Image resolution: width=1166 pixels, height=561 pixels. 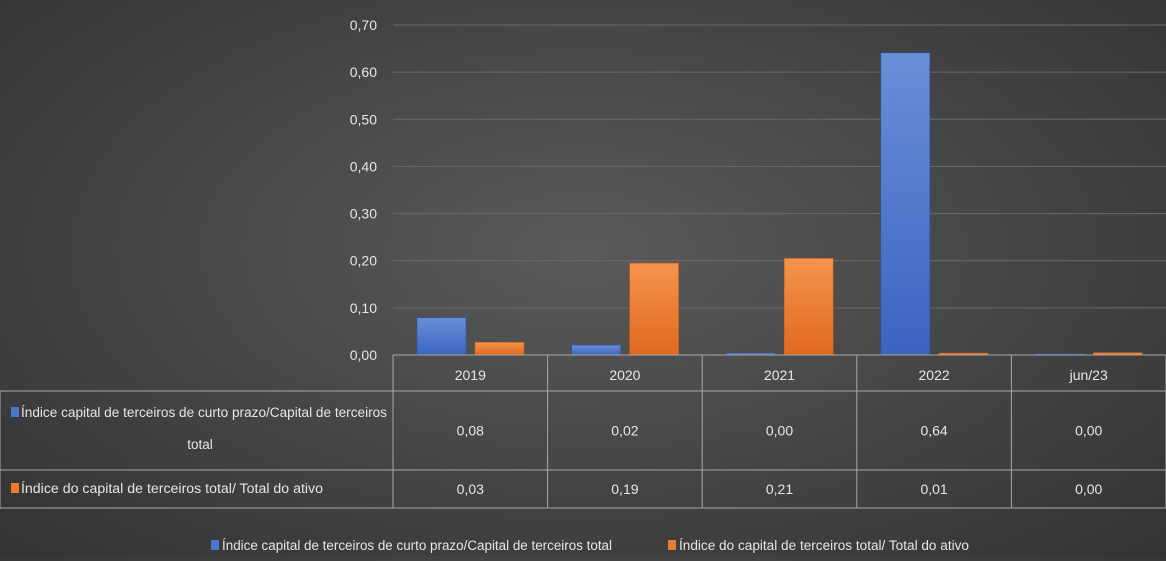 I want to click on data-label: 0,01, so click(x=933, y=489).